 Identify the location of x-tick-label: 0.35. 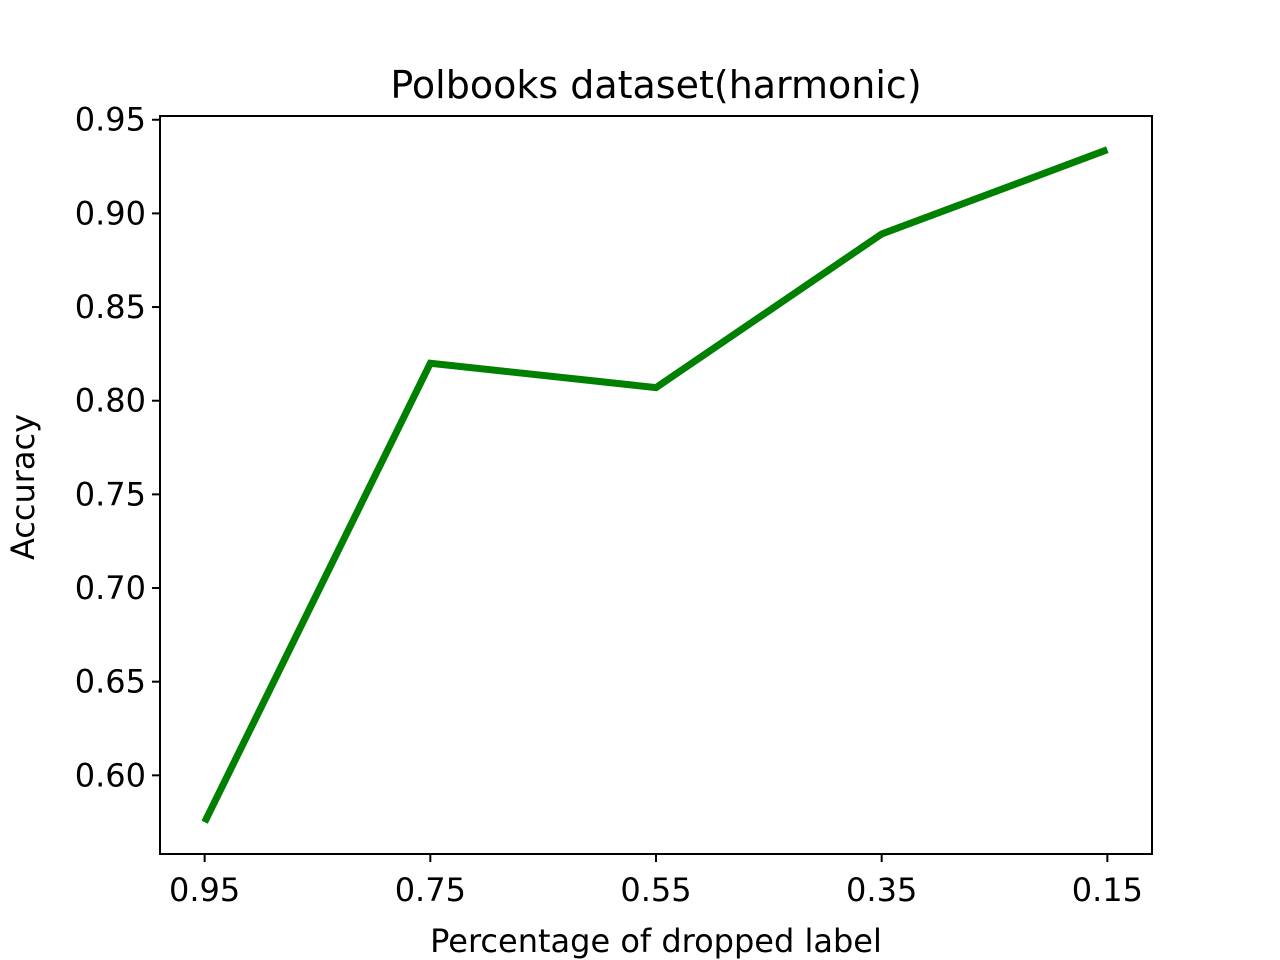
(881, 890).